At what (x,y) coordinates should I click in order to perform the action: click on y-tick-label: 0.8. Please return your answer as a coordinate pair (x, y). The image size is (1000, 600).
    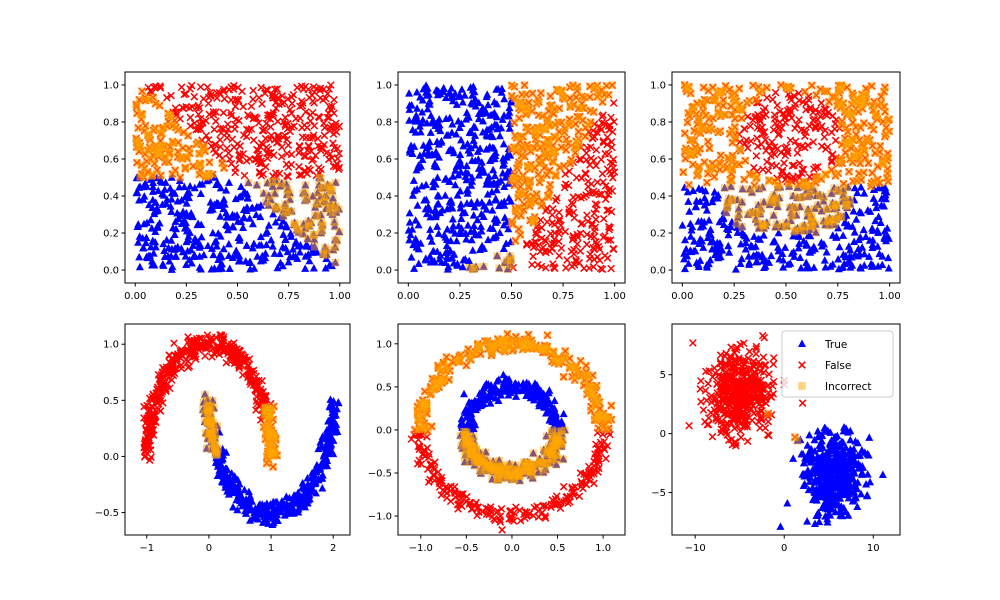
    Looking at the image, I should click on (111, 122).